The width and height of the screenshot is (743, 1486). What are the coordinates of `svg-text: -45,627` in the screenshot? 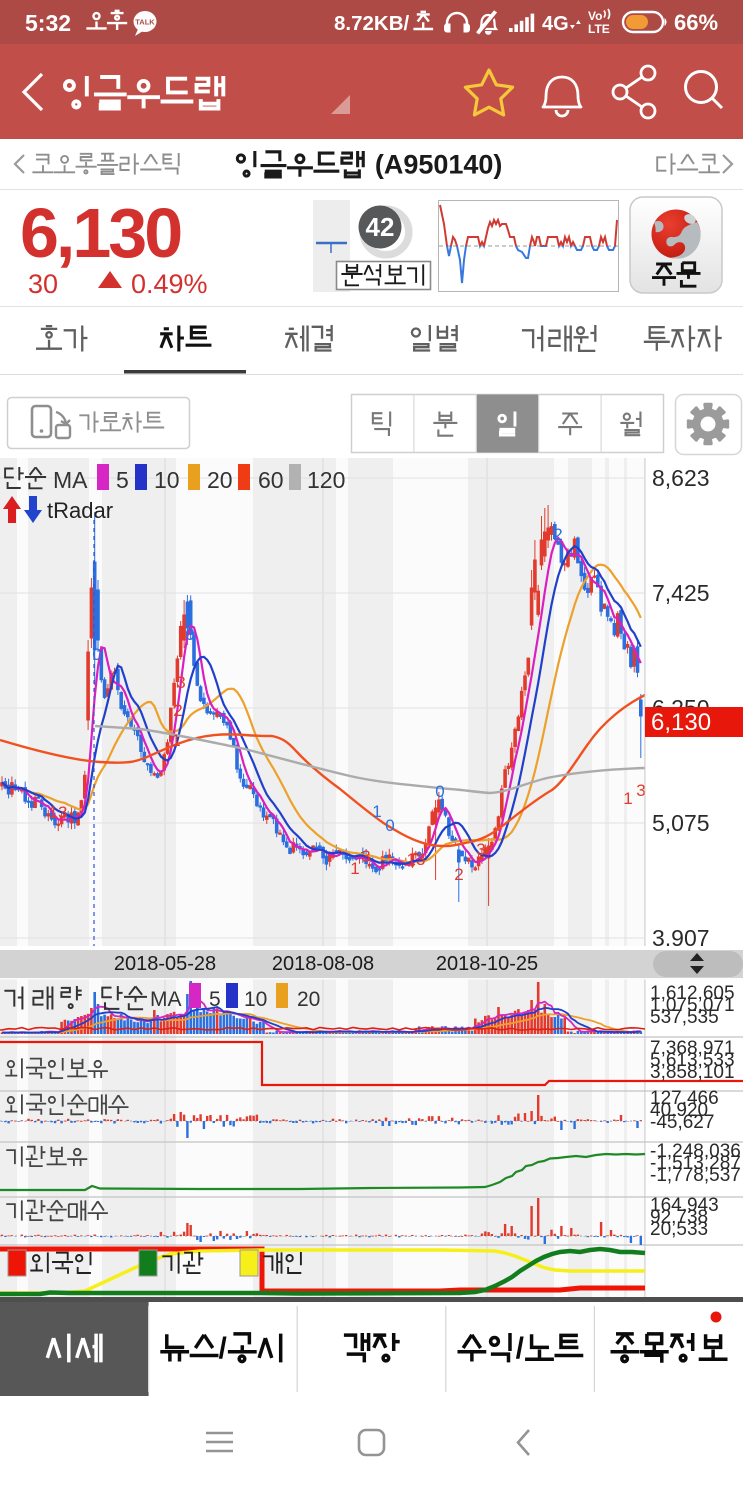 It's located at (682, 1122).